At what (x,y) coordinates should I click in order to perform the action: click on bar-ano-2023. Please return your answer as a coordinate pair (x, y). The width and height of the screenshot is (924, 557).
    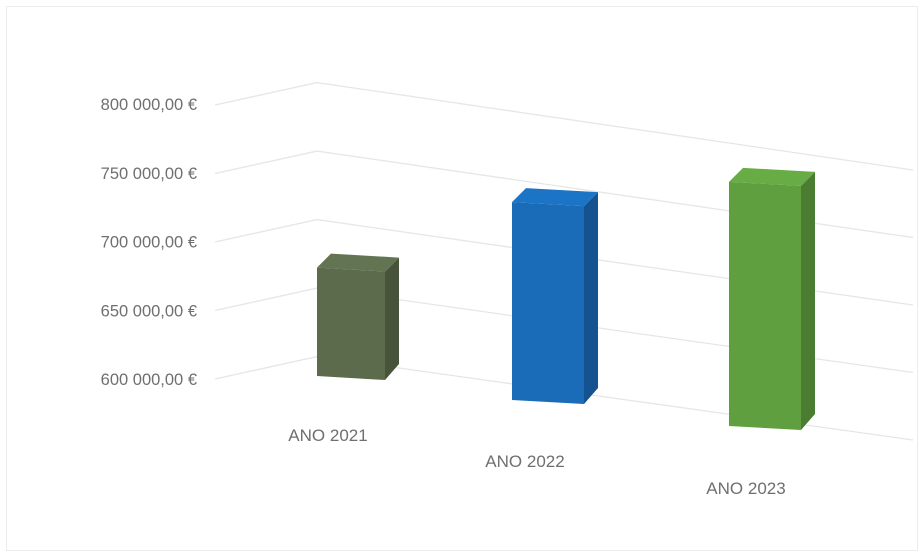
    Looking at the image, I should click on (772, 298).